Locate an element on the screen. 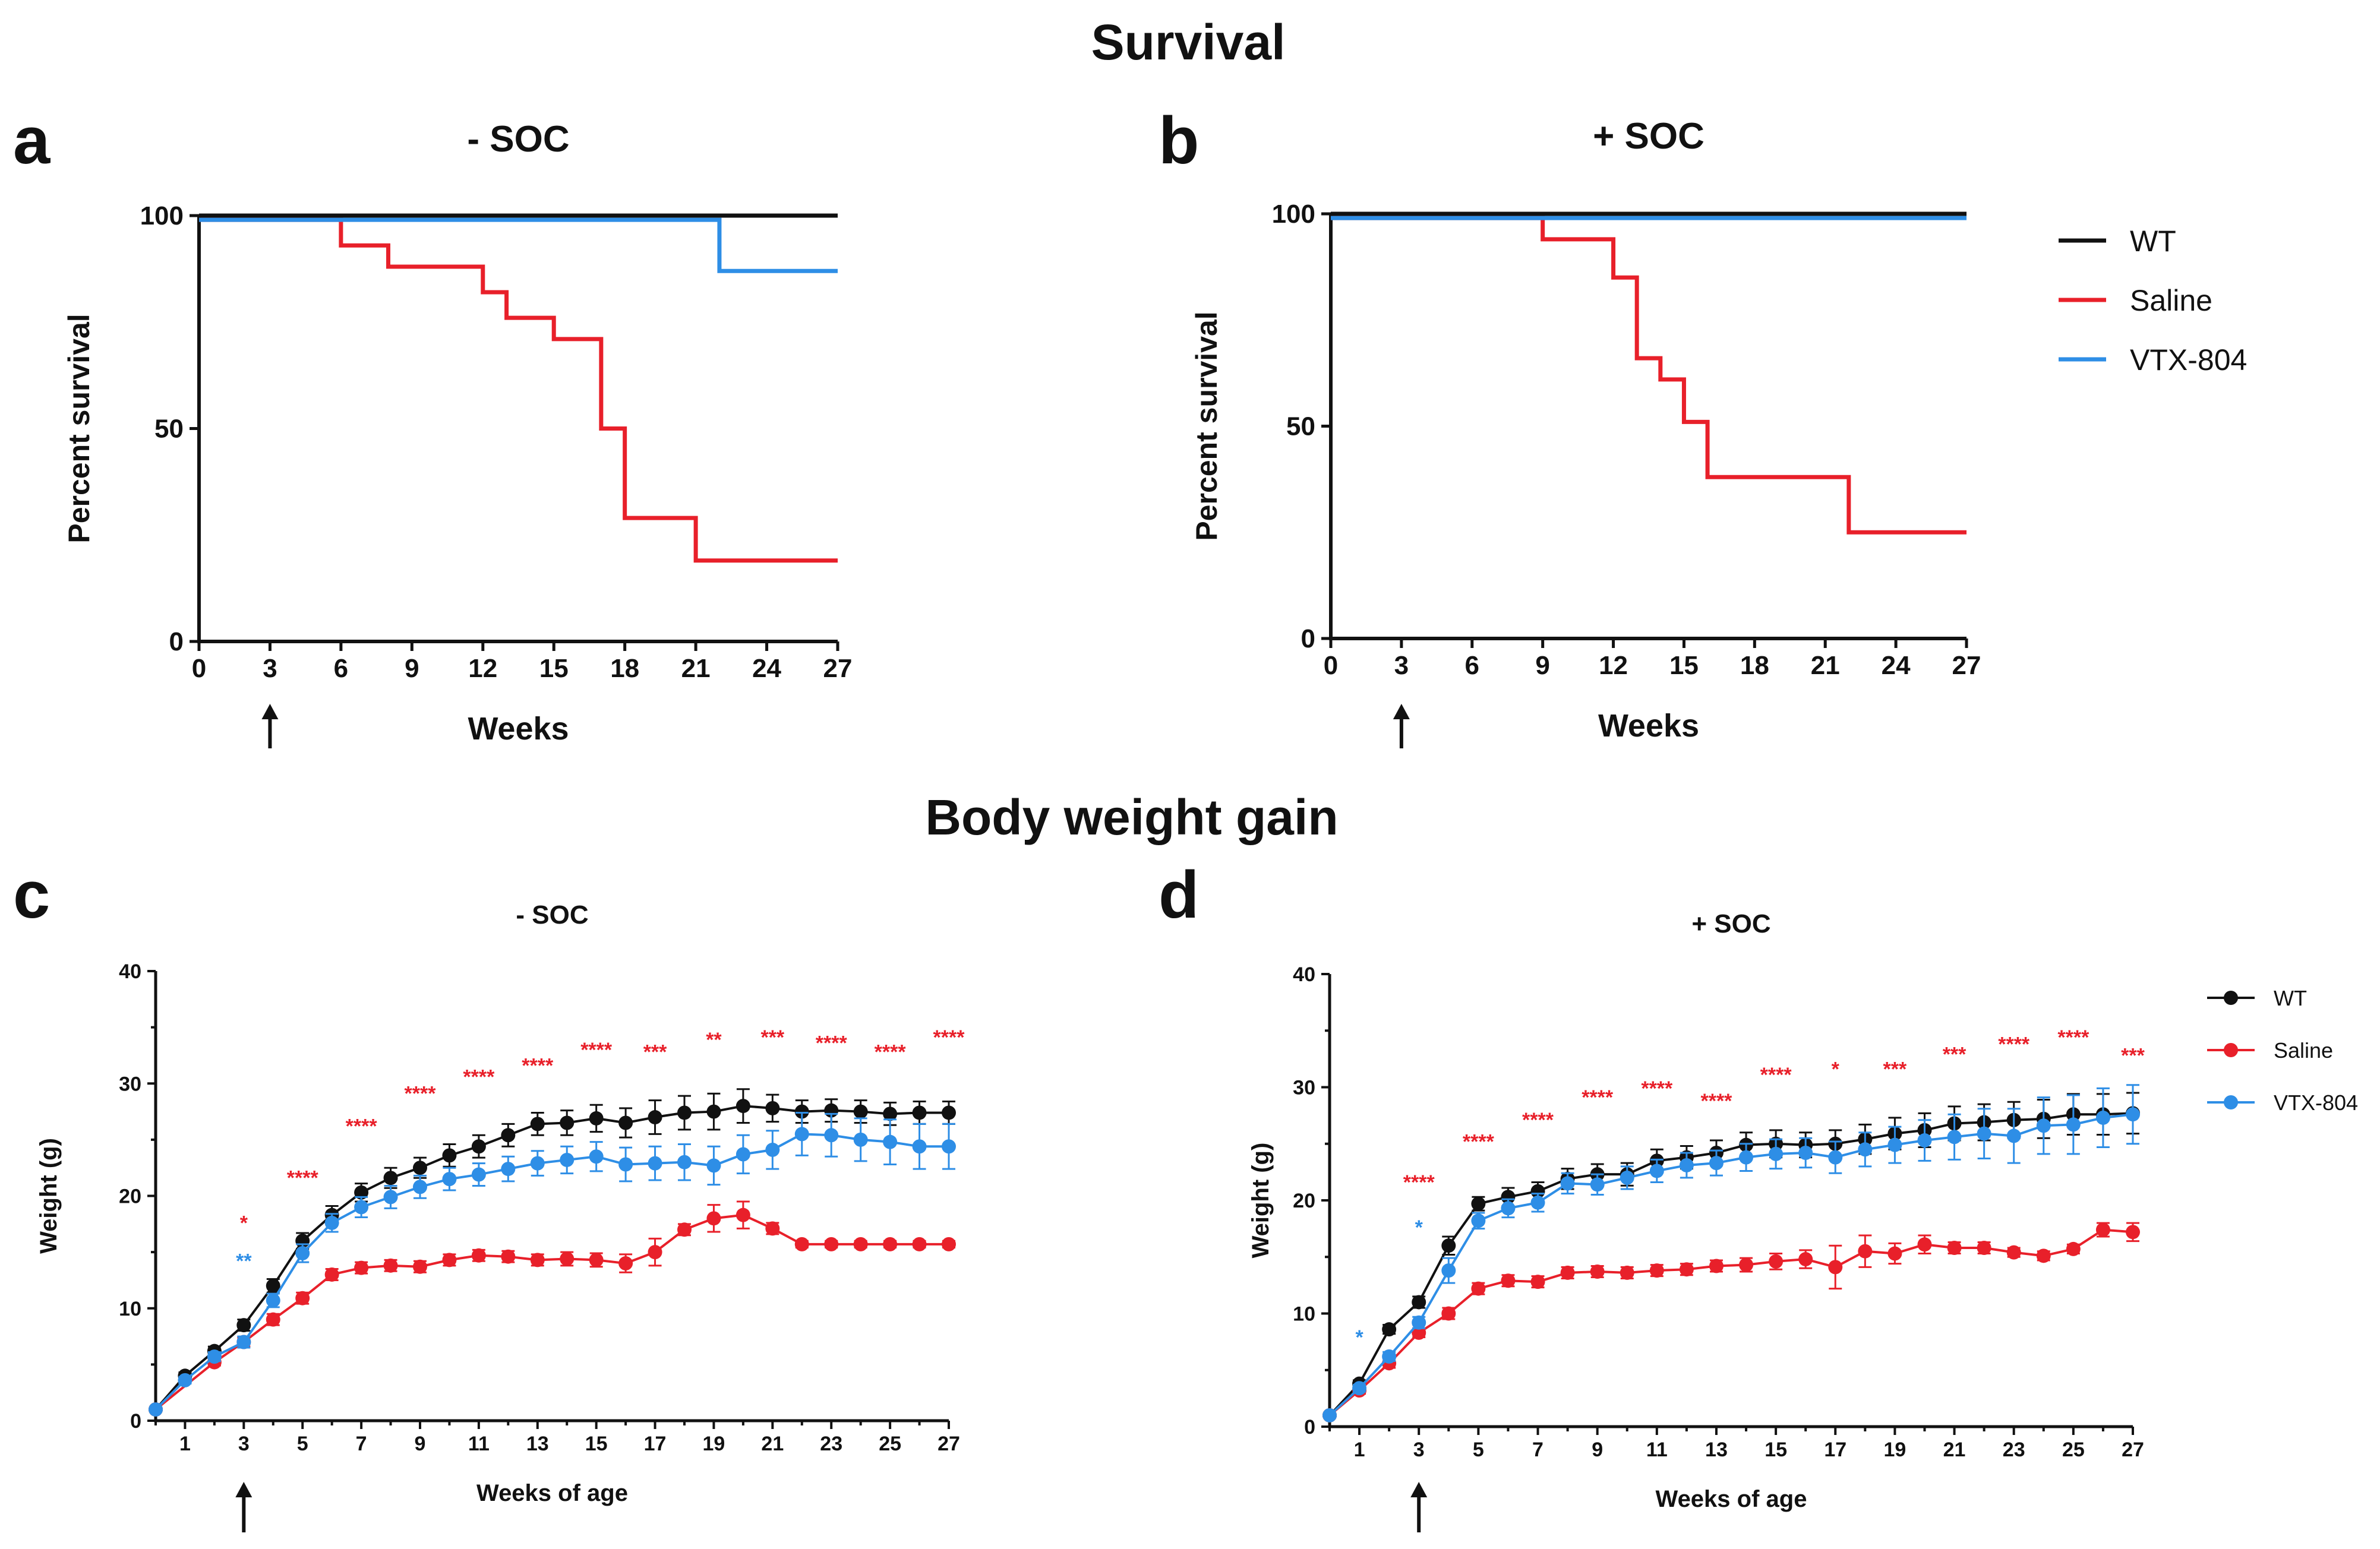 The height and width of the screenshot is (1549, 2380). y-tick-label: 30 is located at coordinates (1304, 1088).